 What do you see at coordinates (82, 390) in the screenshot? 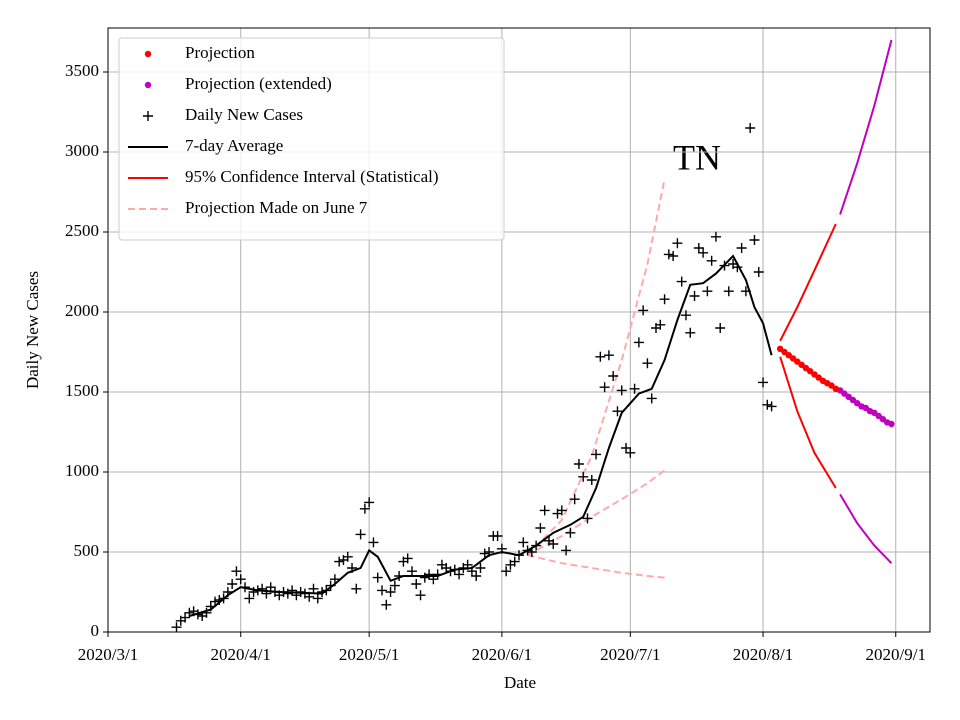
I see `y-tick-label: 1500` at bounding box center [82, 390].